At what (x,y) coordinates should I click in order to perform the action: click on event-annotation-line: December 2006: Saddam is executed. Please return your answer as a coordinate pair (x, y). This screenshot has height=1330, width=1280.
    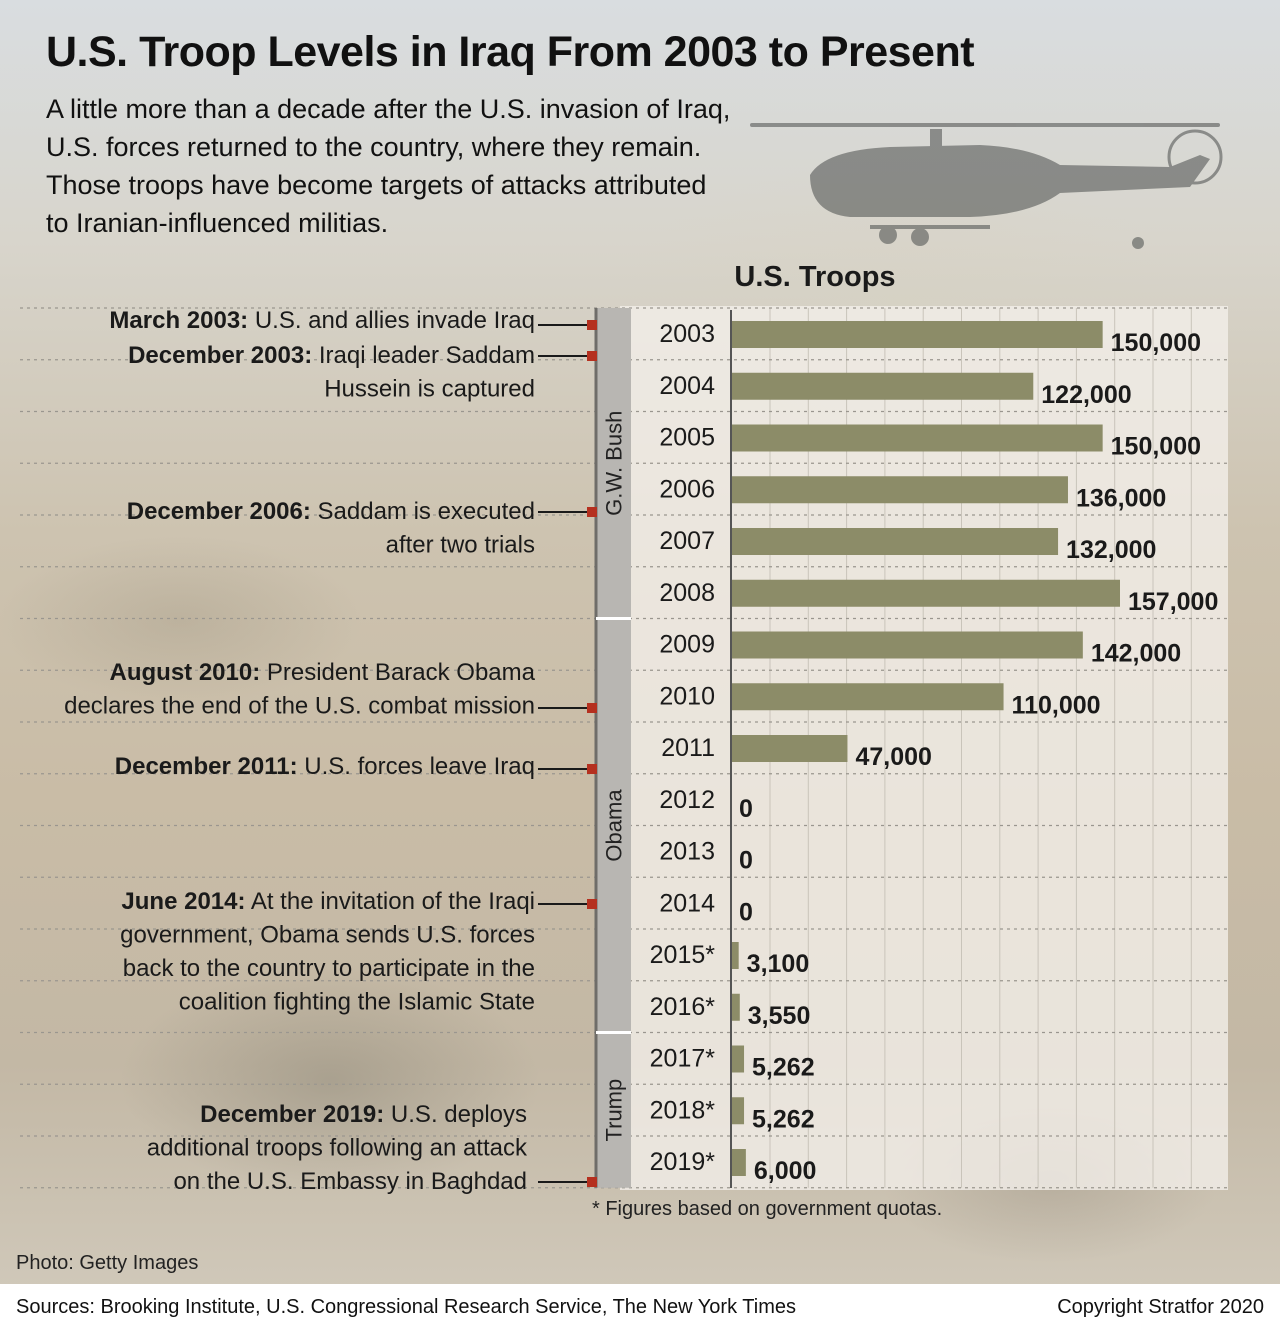
    Looking at the image, I should click on (331, 511).